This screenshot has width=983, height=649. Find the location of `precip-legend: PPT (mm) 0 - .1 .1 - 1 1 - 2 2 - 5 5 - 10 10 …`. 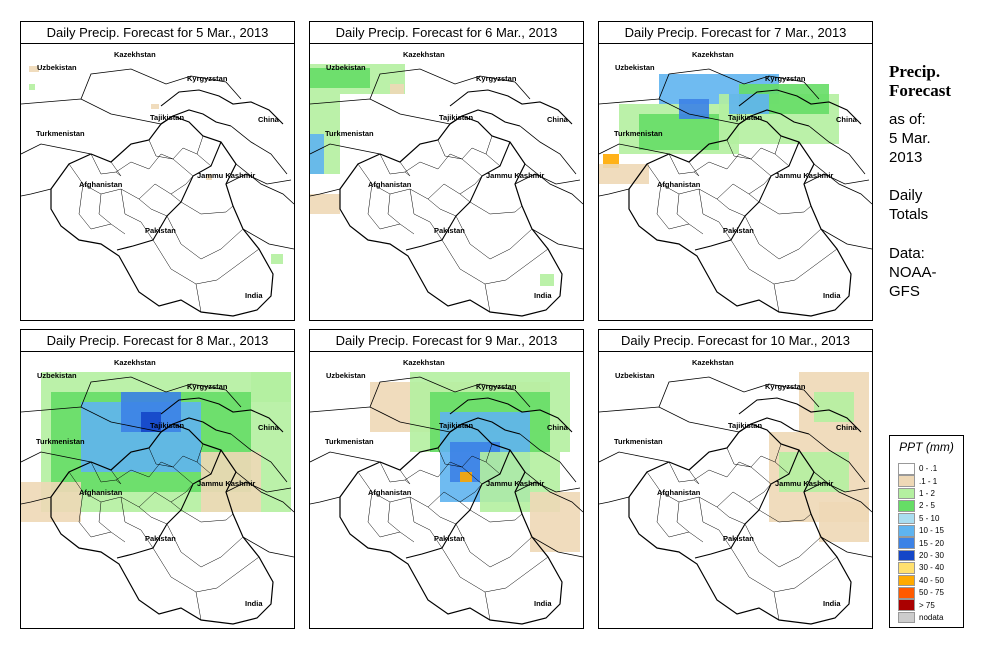

precip-legend: PPT (mm) 0 - .1 .1 - 1 1 - 2 2 - 5 5 - 10 10 … is located at coordinates (926, 531).